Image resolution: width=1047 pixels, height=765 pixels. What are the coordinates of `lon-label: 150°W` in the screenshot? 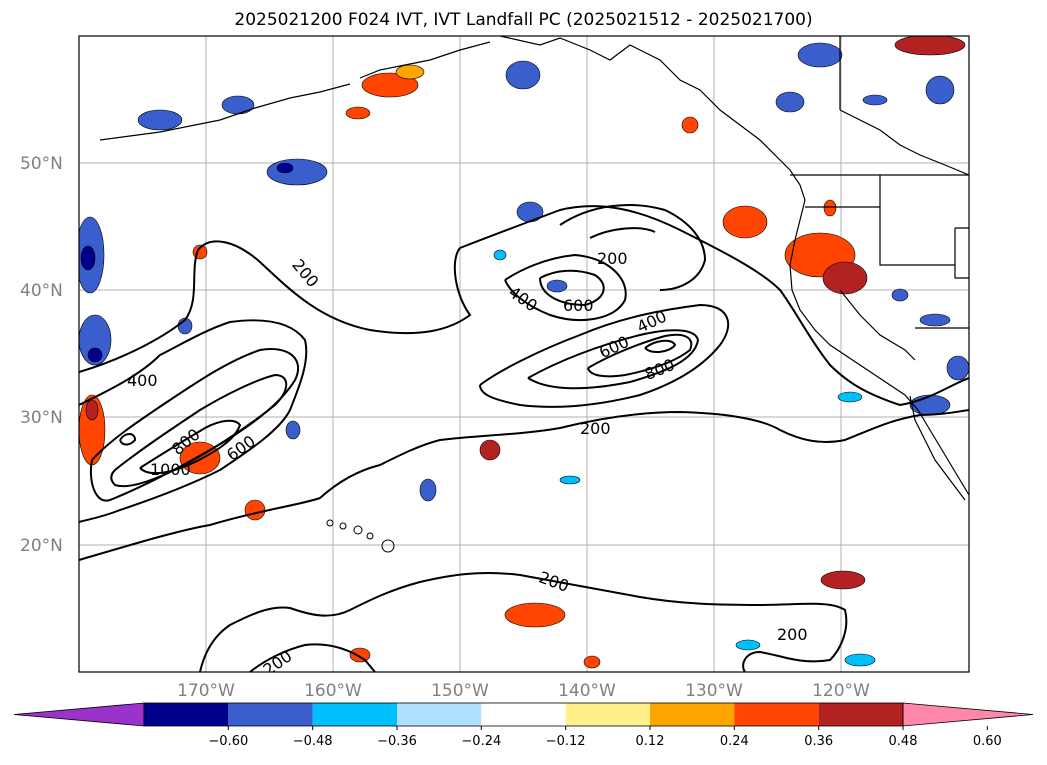 It's located at (460, 691).